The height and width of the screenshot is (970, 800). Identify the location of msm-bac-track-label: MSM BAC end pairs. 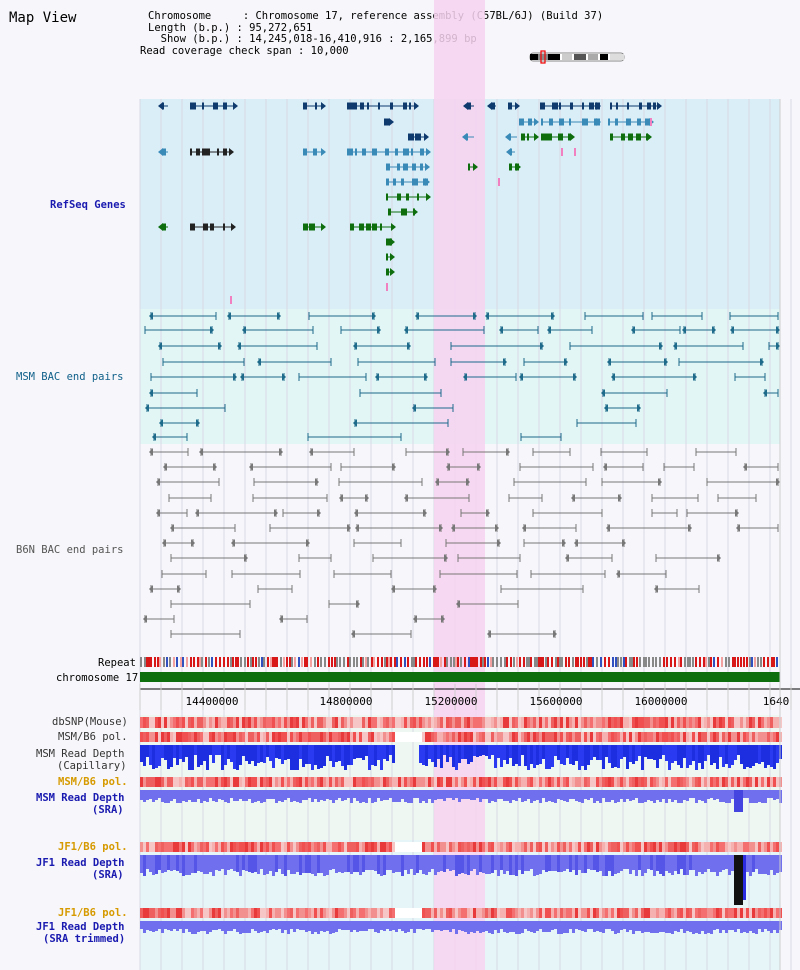
(70, 377).